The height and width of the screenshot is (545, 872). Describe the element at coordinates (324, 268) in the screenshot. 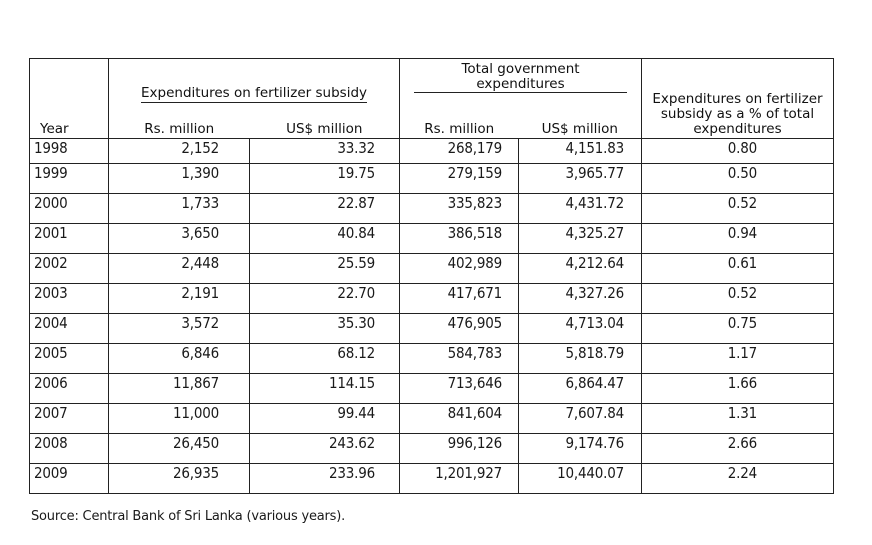

I see `fert-us-cell: 25.59` at that location.